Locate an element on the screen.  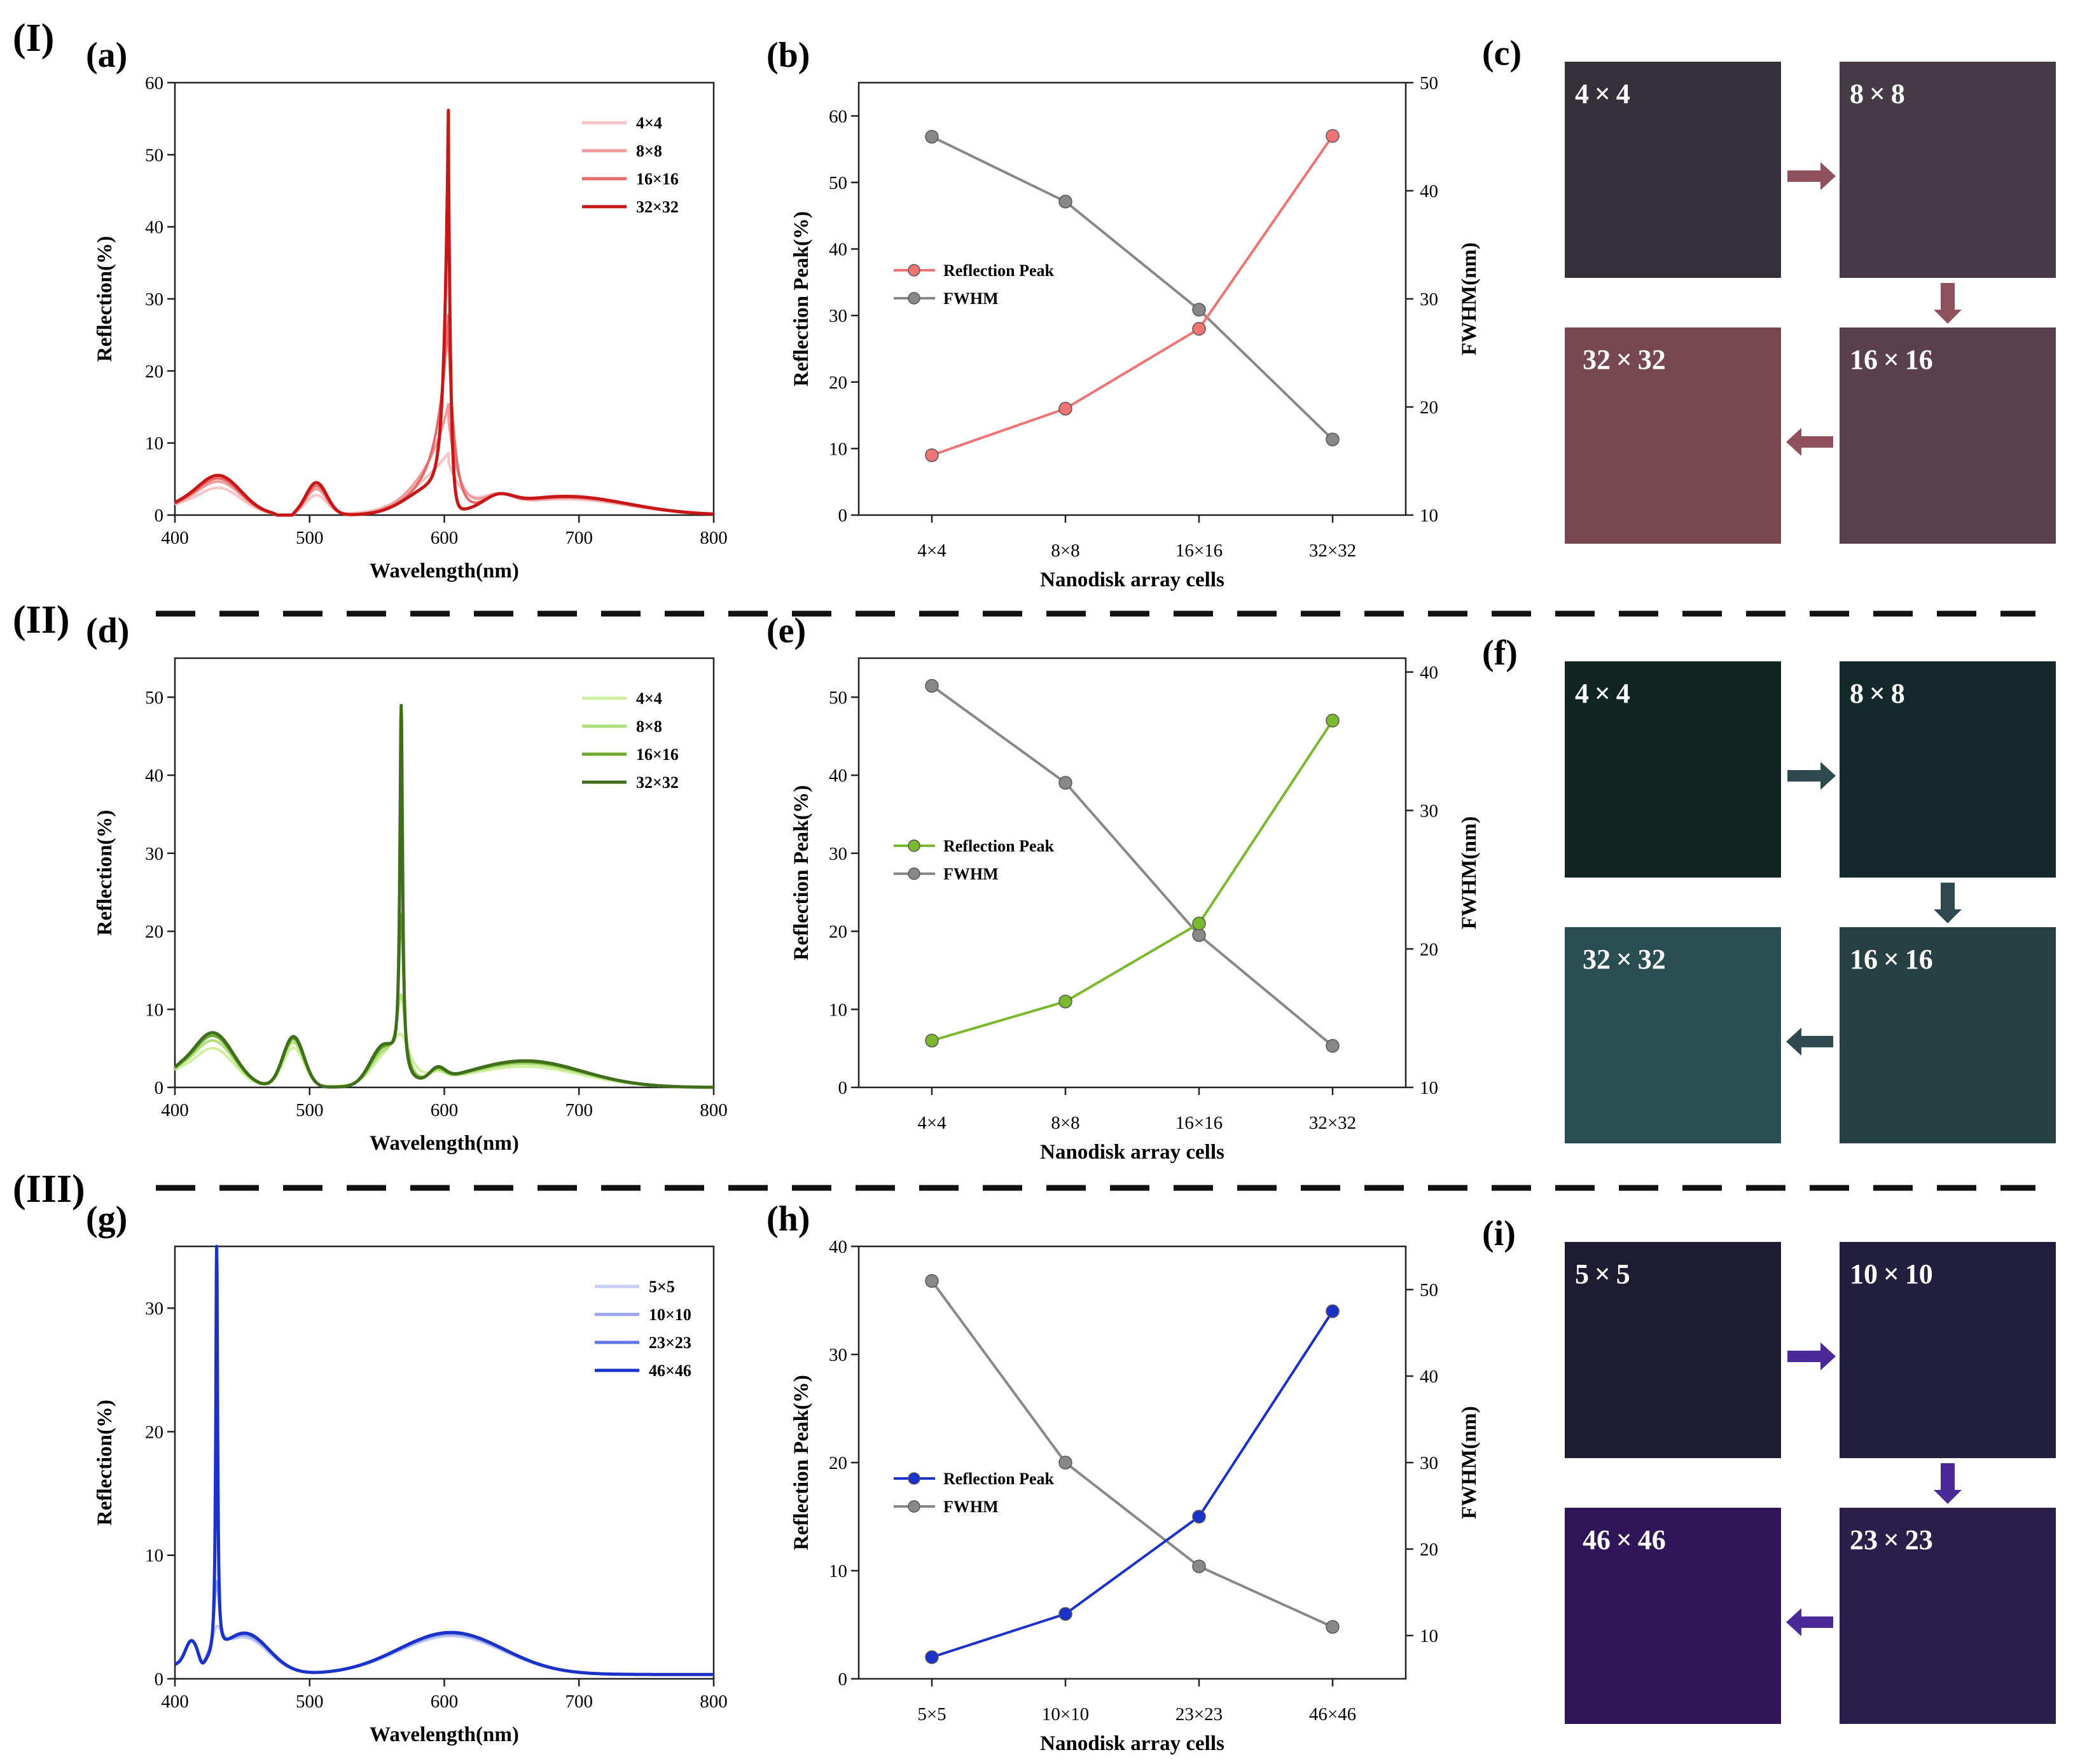
series-line-32×32 is located at coordinates (444, 896).